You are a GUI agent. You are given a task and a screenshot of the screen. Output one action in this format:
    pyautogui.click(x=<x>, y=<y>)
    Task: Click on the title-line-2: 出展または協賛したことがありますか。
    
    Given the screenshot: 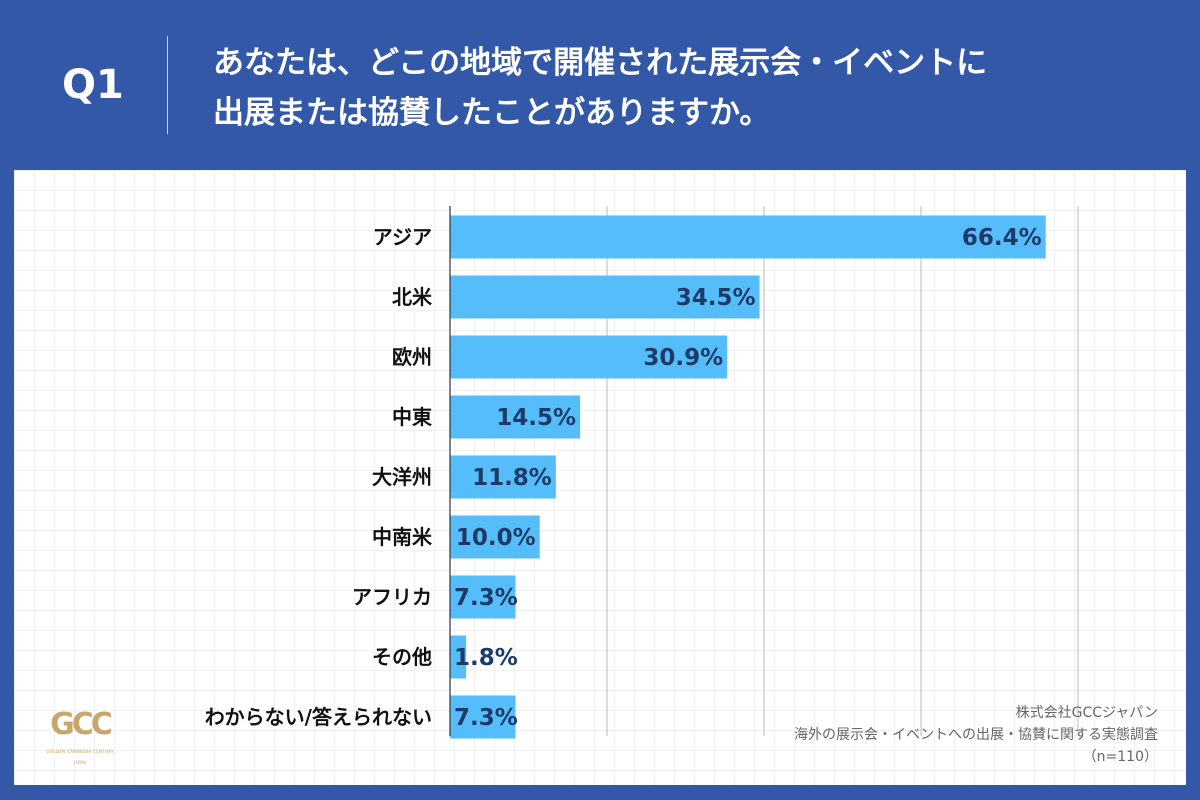 What is the action you would take?
    pyautogui.click(x=492, y=113)
    